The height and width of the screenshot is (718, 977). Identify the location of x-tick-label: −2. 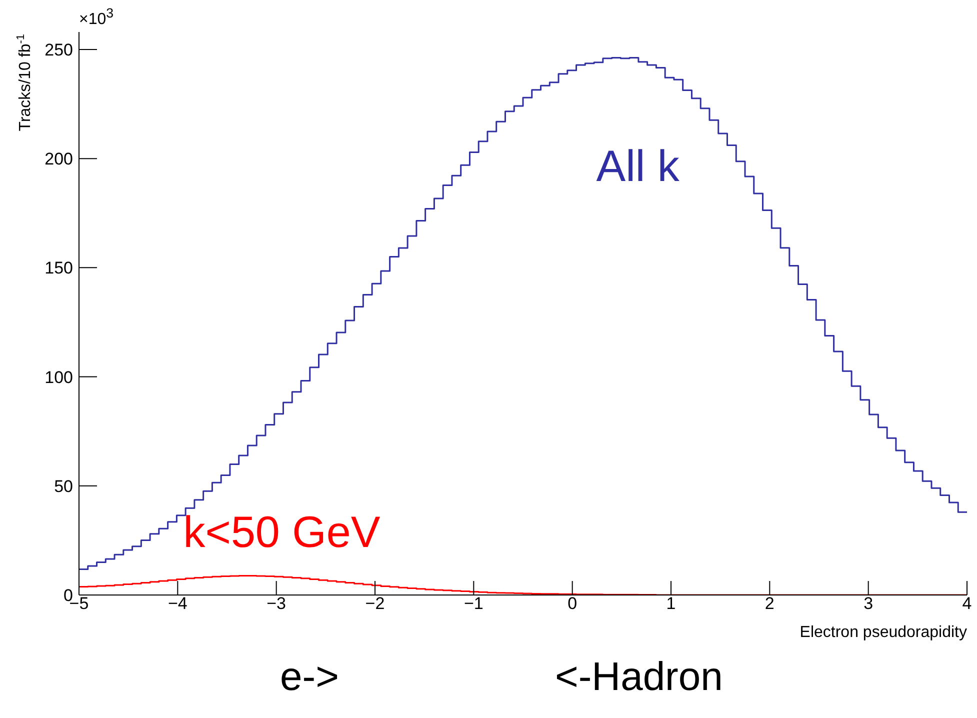
(375, 604).